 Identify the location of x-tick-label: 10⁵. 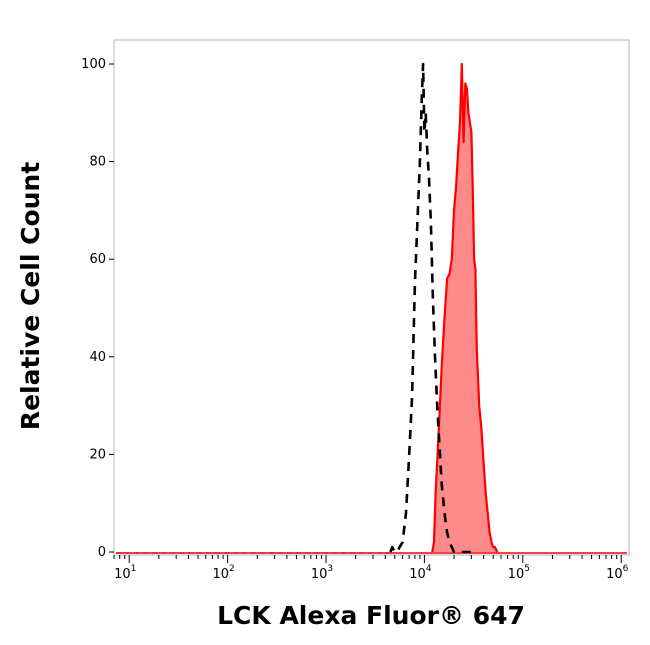
(519, 573).